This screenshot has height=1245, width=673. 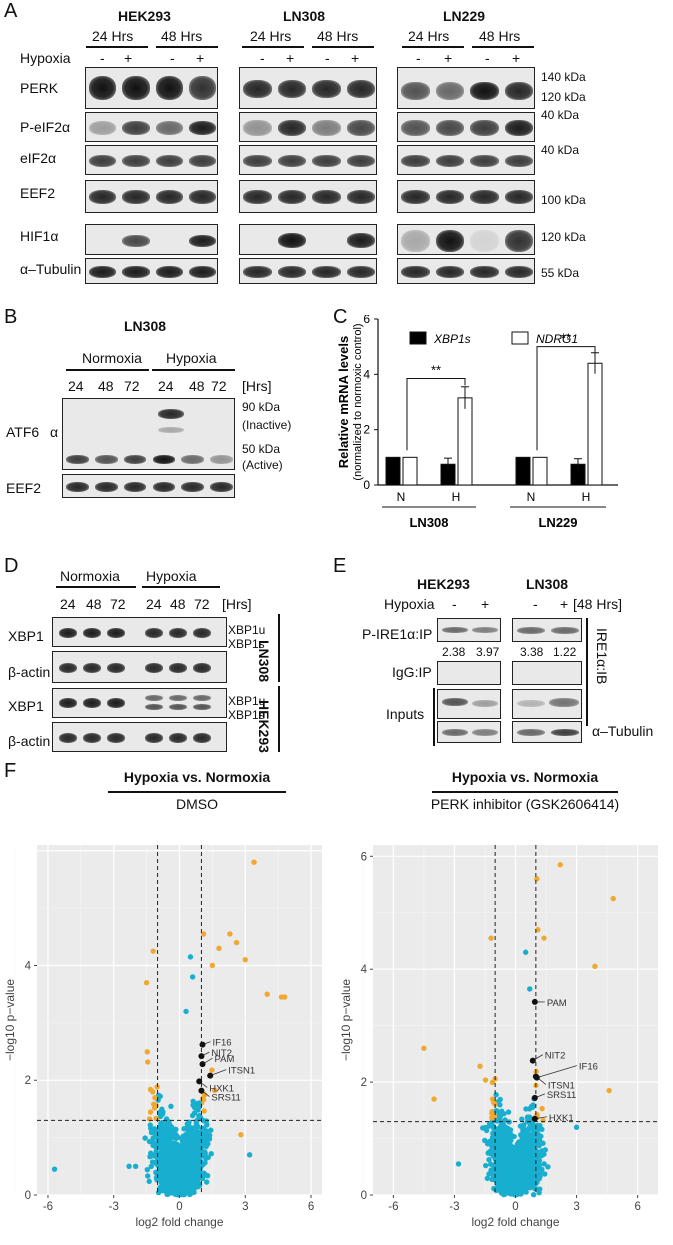 I want to click on x-tick-label: N, so click(x=401, y=497).